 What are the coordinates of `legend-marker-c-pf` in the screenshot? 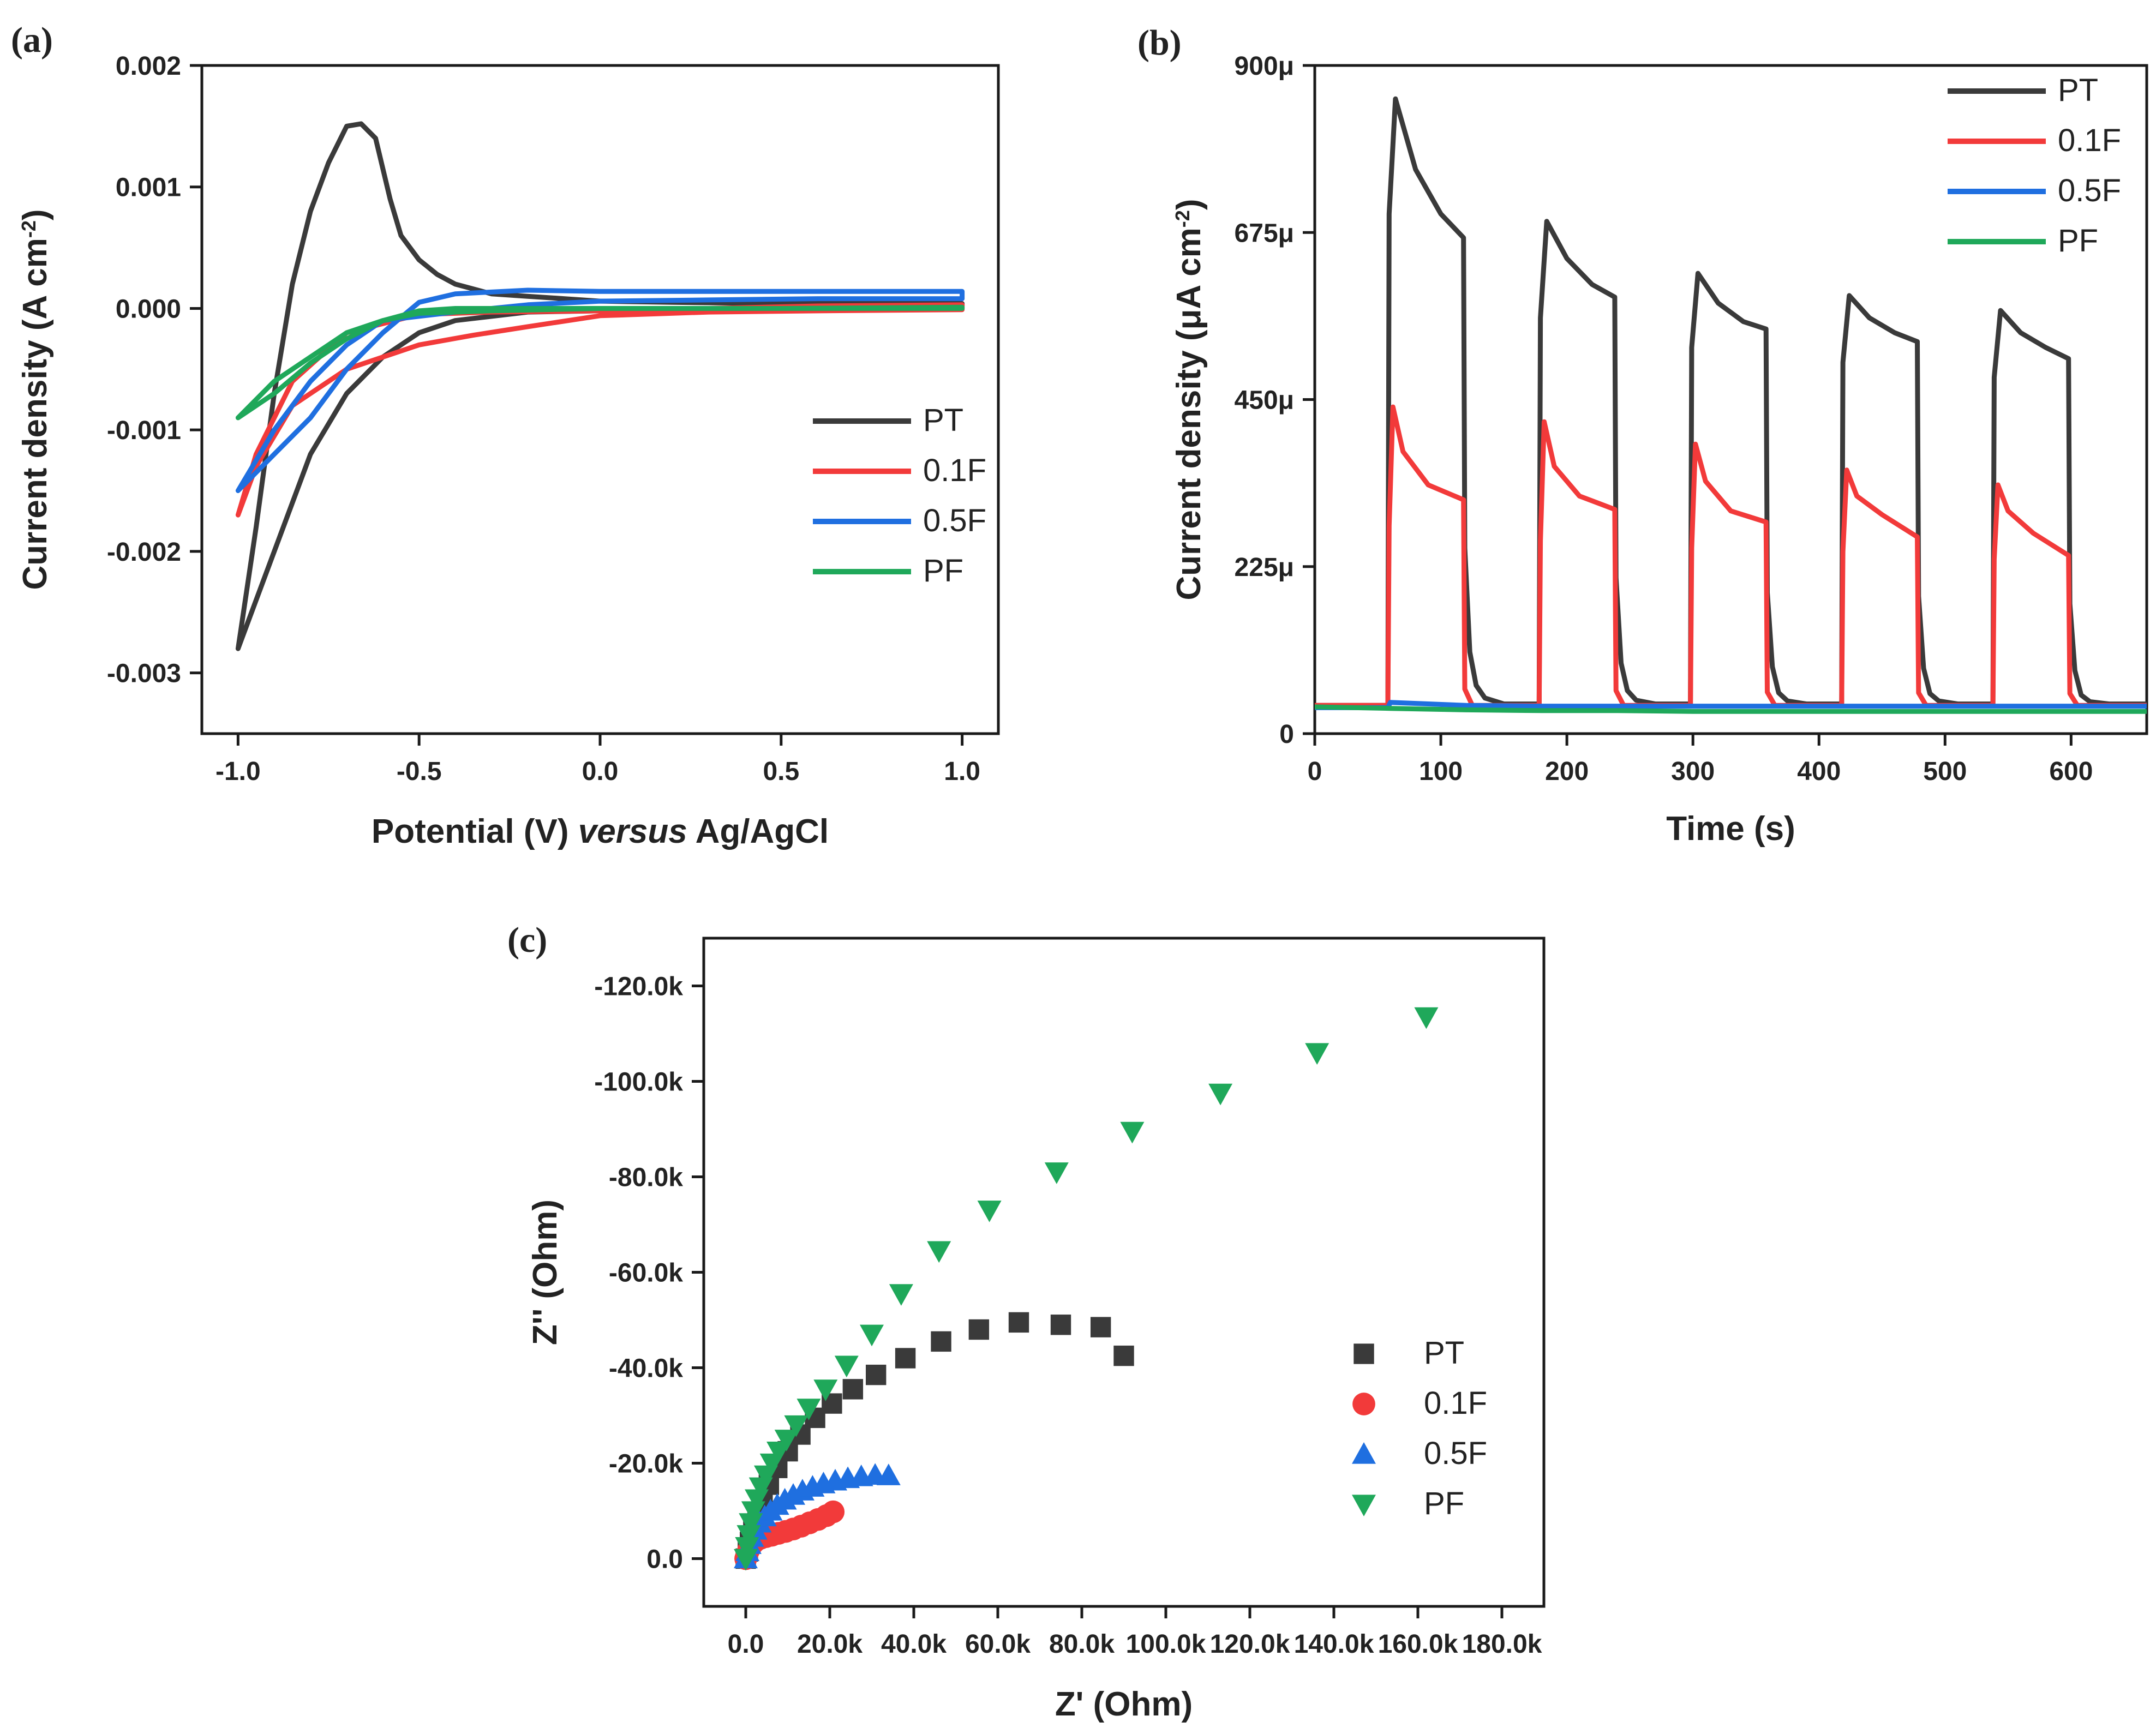 It's located at (1364, 1505).